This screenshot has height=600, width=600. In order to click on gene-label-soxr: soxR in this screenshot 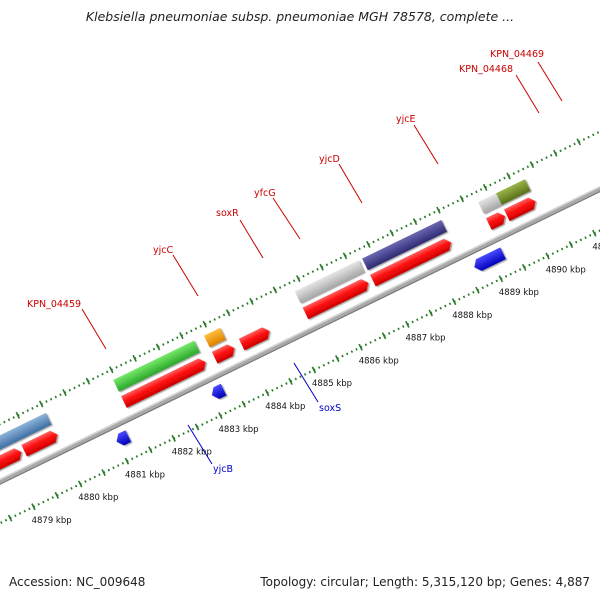, I will do `click(240, 233)`.